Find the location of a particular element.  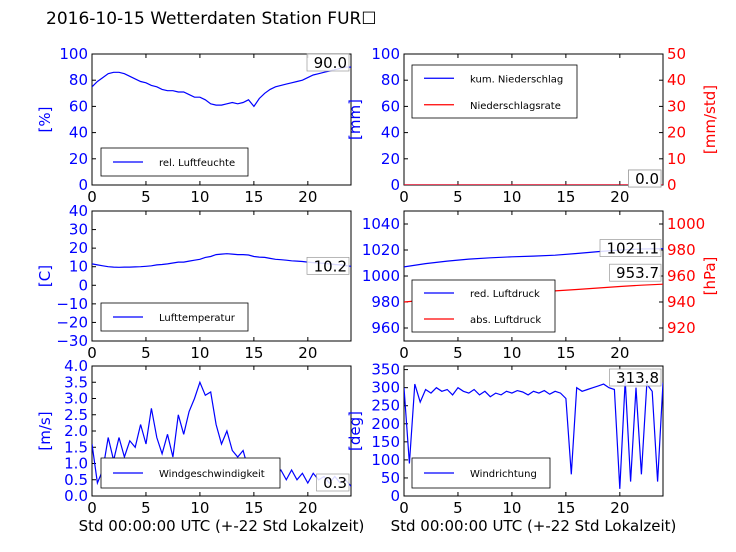

y-tick-label: 50 is located at coordinates (390, 478).